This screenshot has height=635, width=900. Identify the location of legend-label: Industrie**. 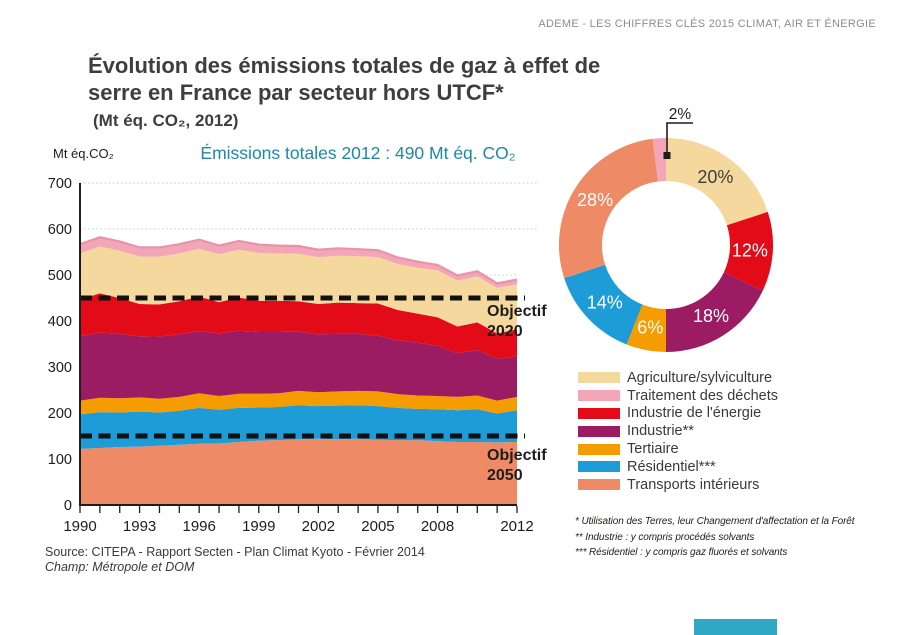
(660, 431).